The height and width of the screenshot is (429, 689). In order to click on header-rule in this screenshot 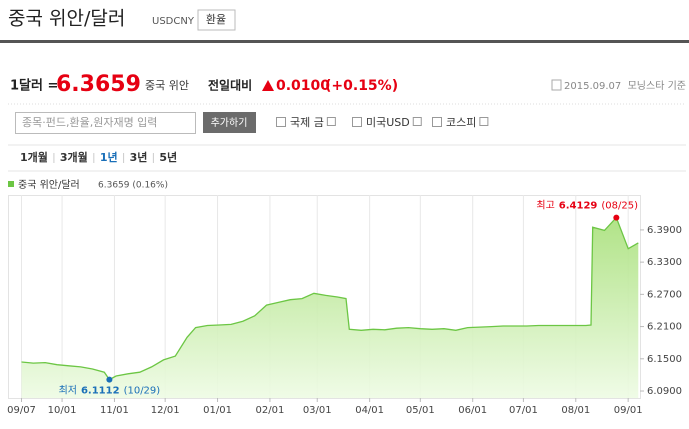, I will do `click(344, 41)`.